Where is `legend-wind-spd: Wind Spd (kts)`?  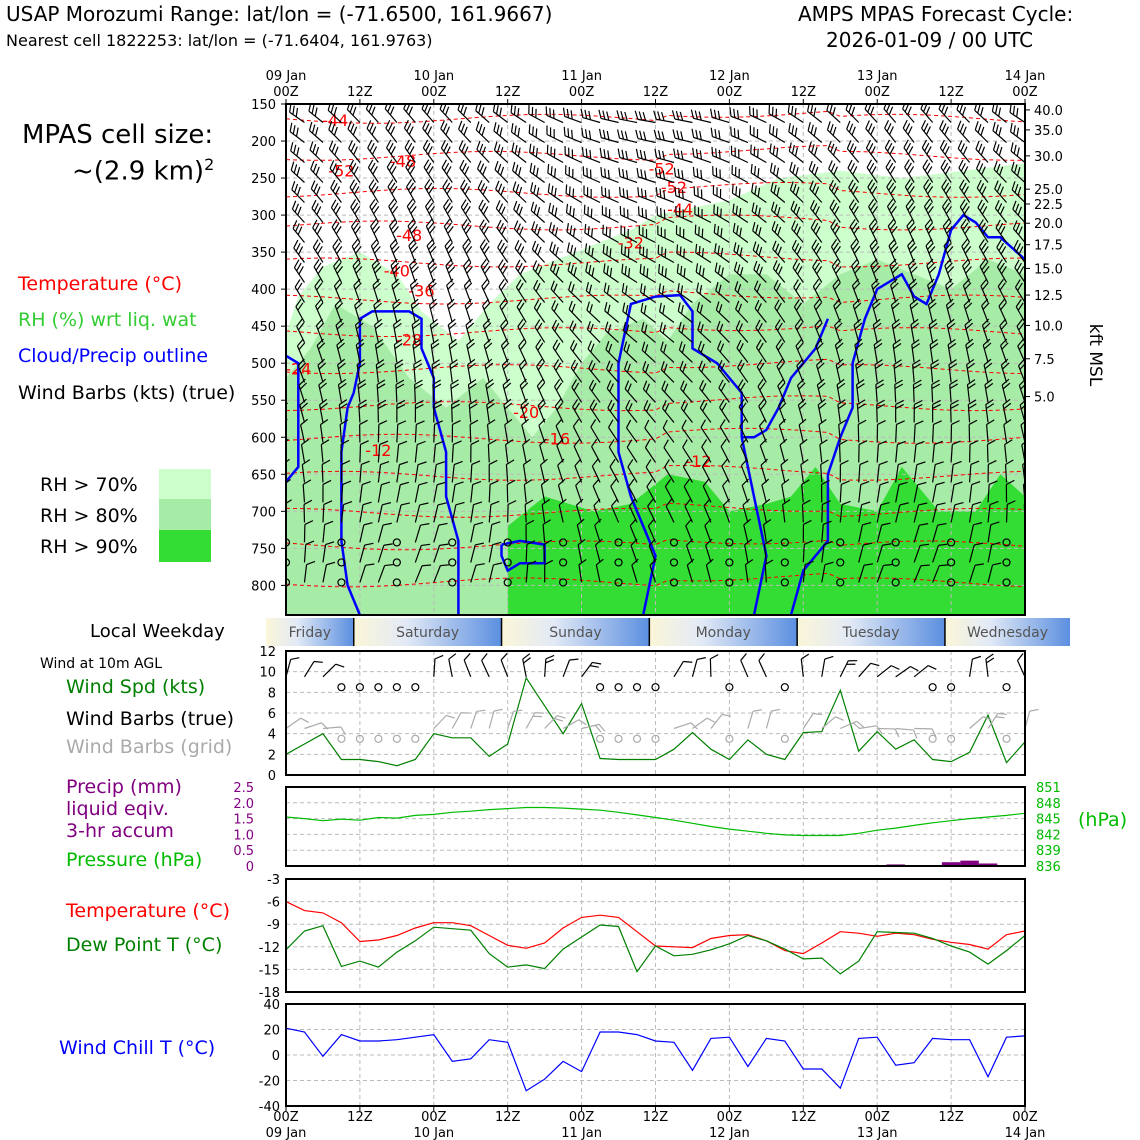
legend-wind-spd: Wind Spd (kts) is located at coordinates (136, 687).